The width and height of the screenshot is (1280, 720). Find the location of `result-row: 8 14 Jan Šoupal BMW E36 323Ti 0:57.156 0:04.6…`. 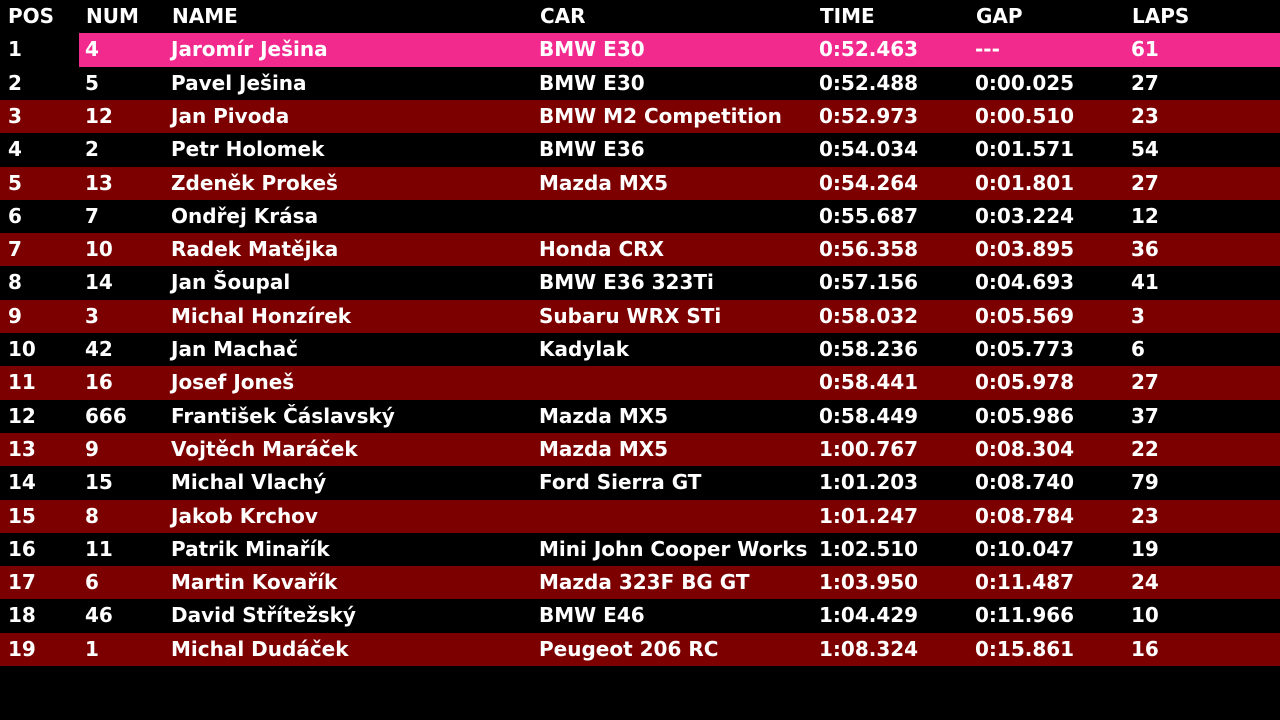

result-row: 8 14 Jan Šoupal BMW E36 323Ti 0:57.156 0:04.6… is located at coordinates (640, 283).